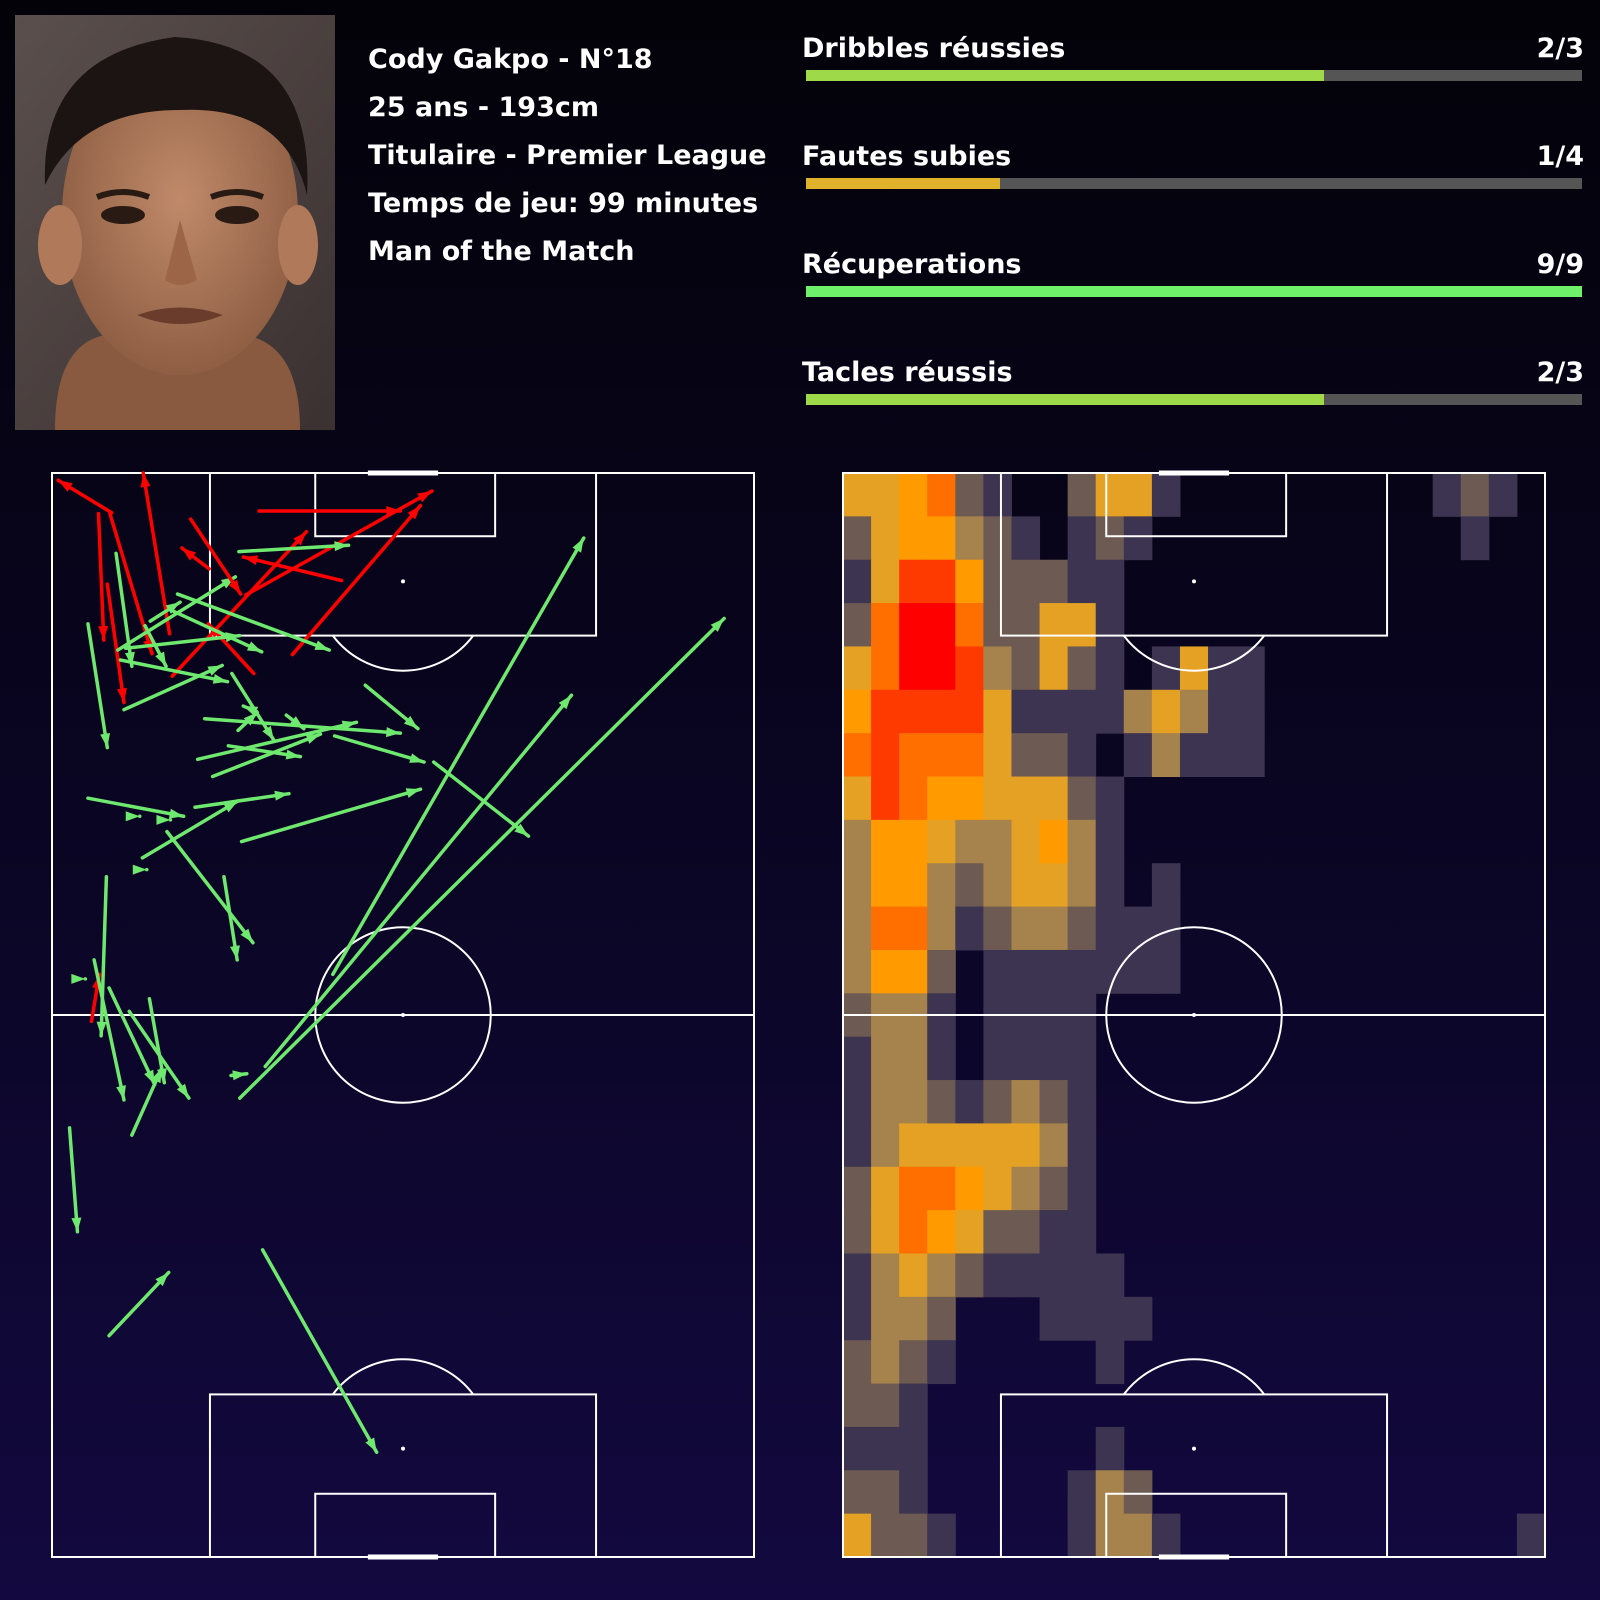  I want to click on player-portrait, so click(175, 222).